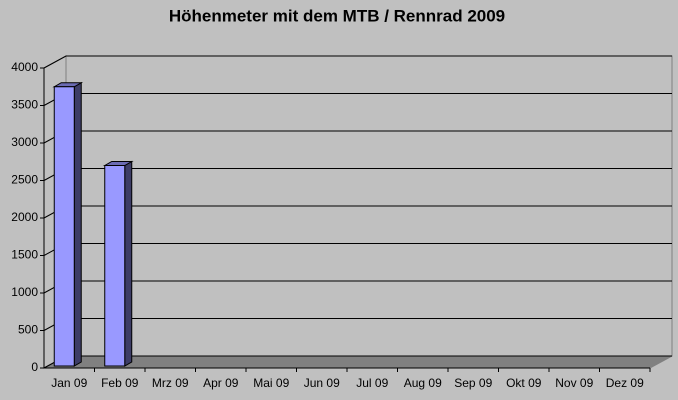 The width and height of the screenshot is (678, 400). What do you see at coordinates (372, 383) in the screenshot?
I see `x-tick-label: Jul 09` at bounding box center [372, 383].